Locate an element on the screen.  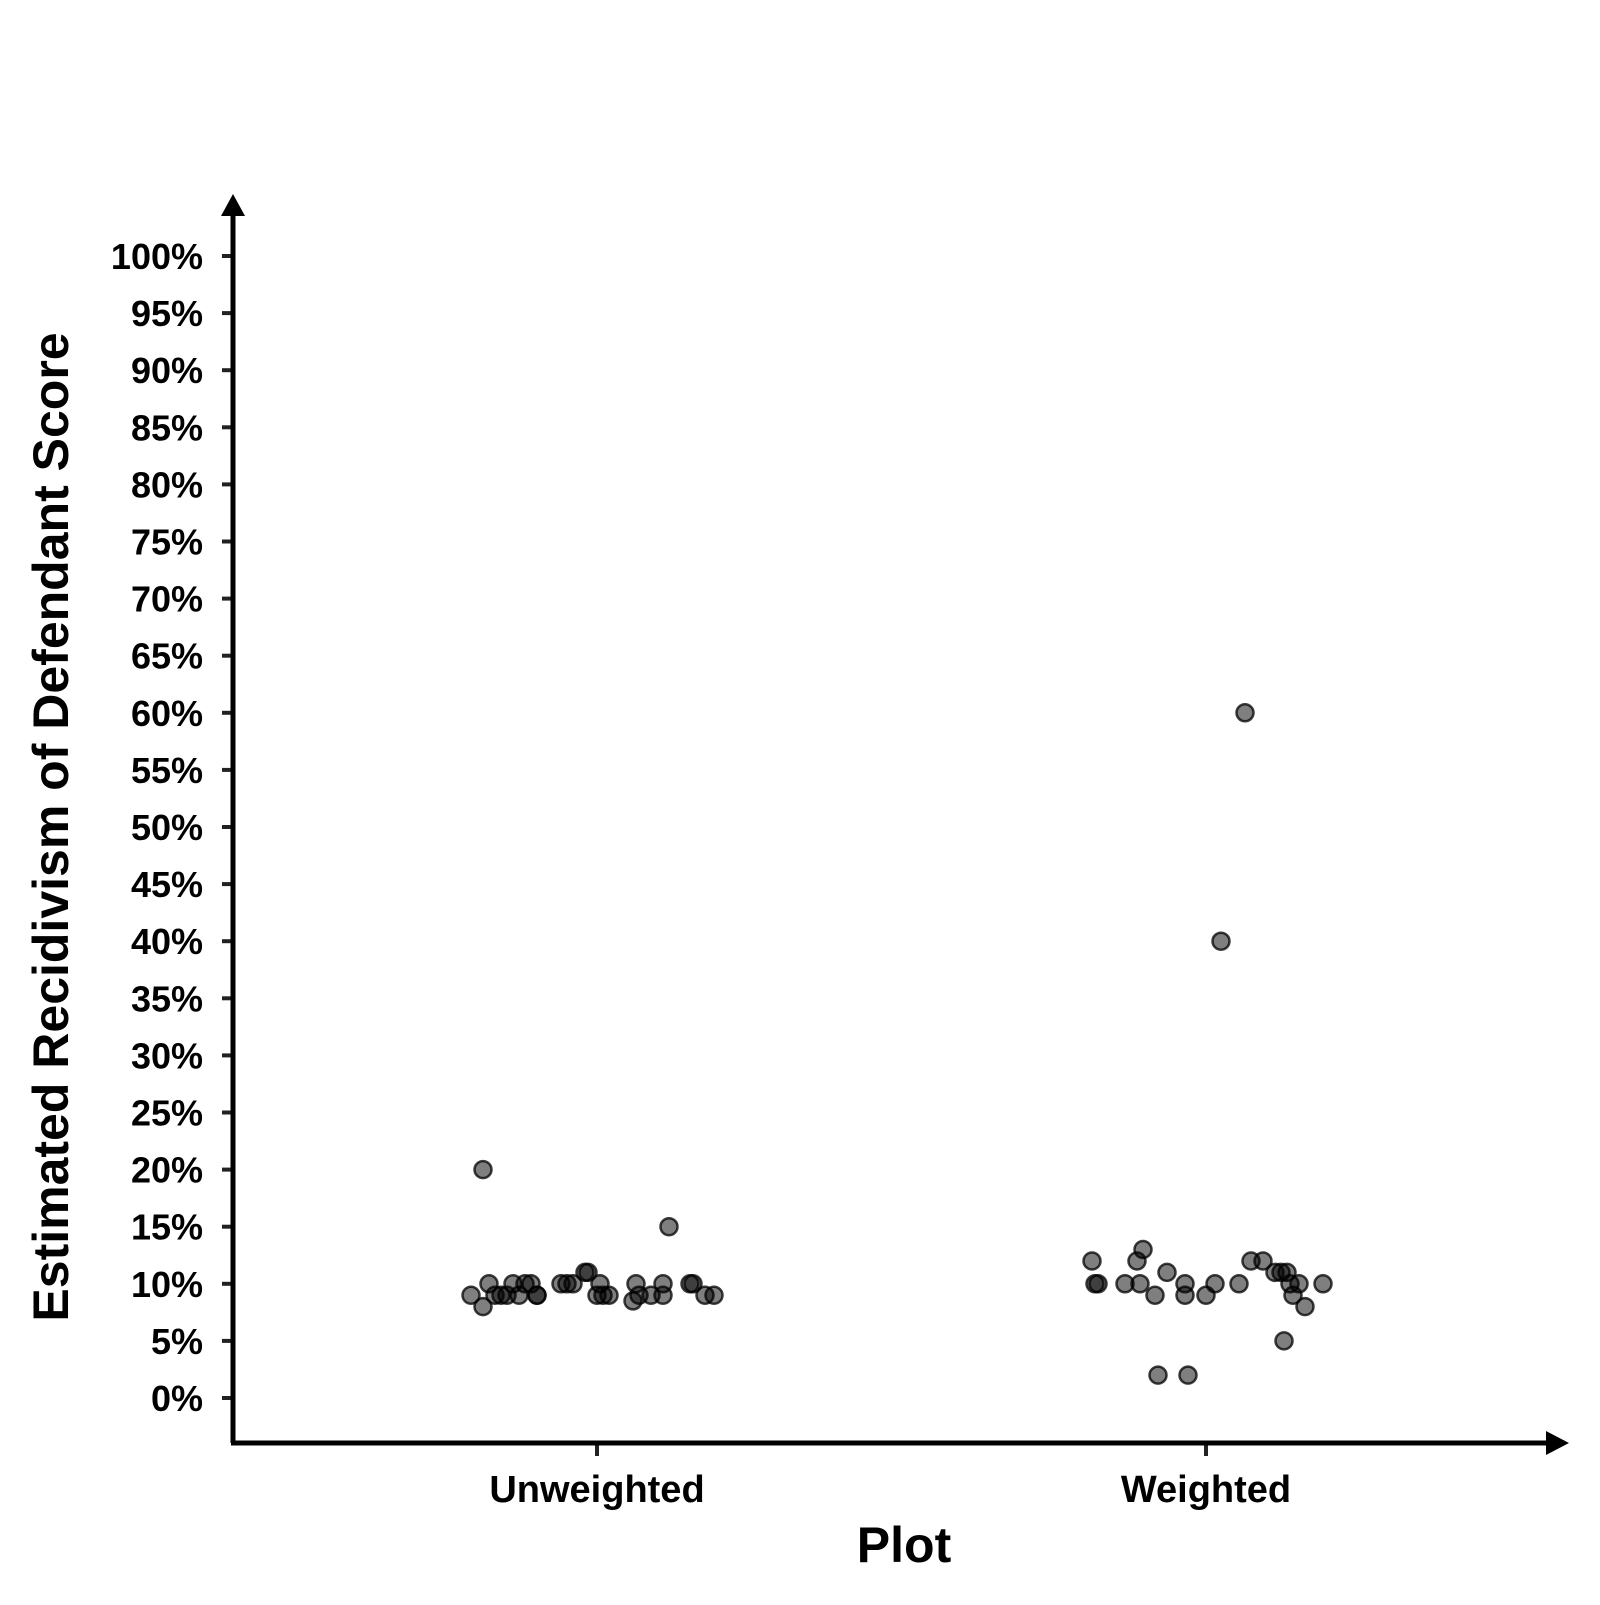
y-tick-label: 65% is located at coordinates (167, 656).